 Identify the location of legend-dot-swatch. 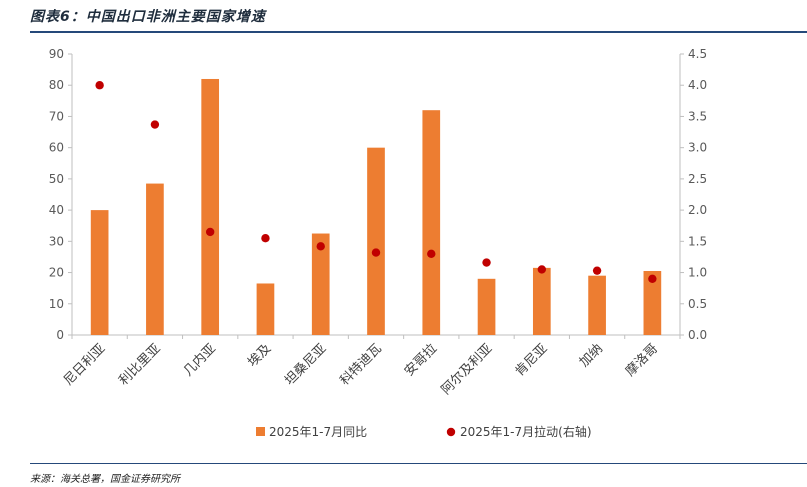
(451, 432).